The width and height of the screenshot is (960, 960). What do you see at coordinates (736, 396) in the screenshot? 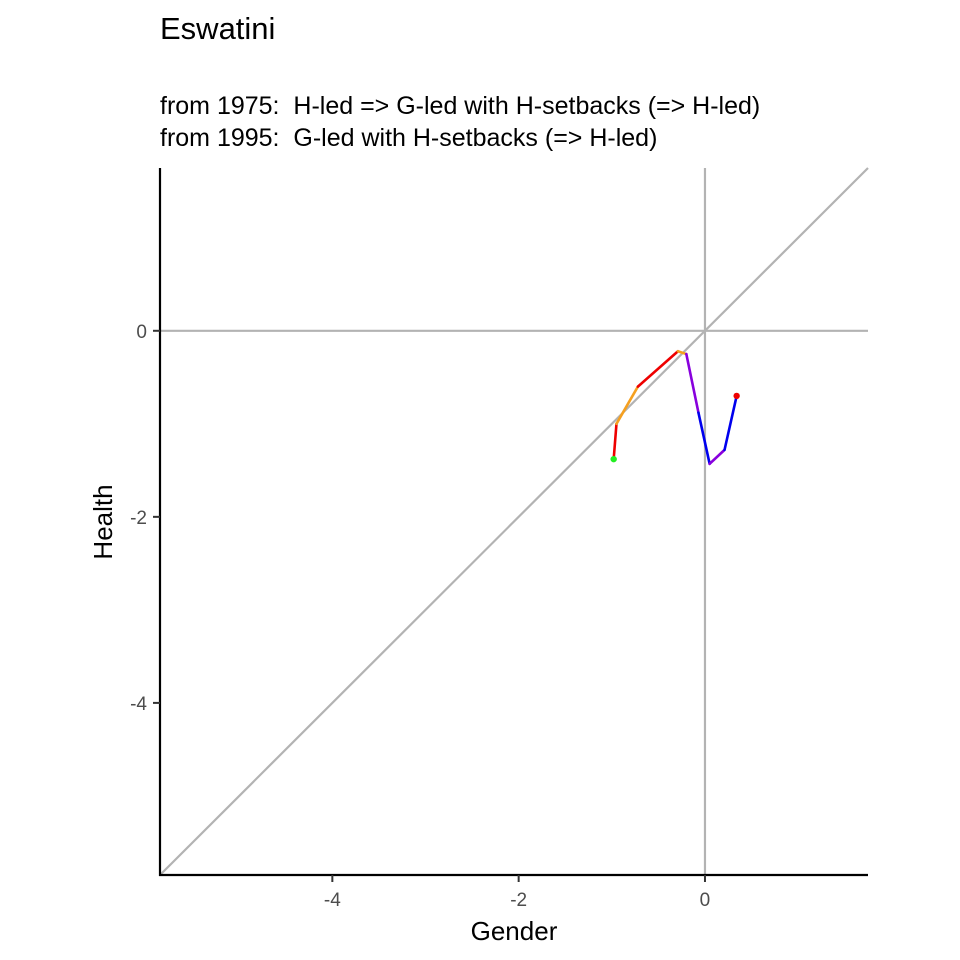
I see `end-point-marker` at bounding box center [736, 396].